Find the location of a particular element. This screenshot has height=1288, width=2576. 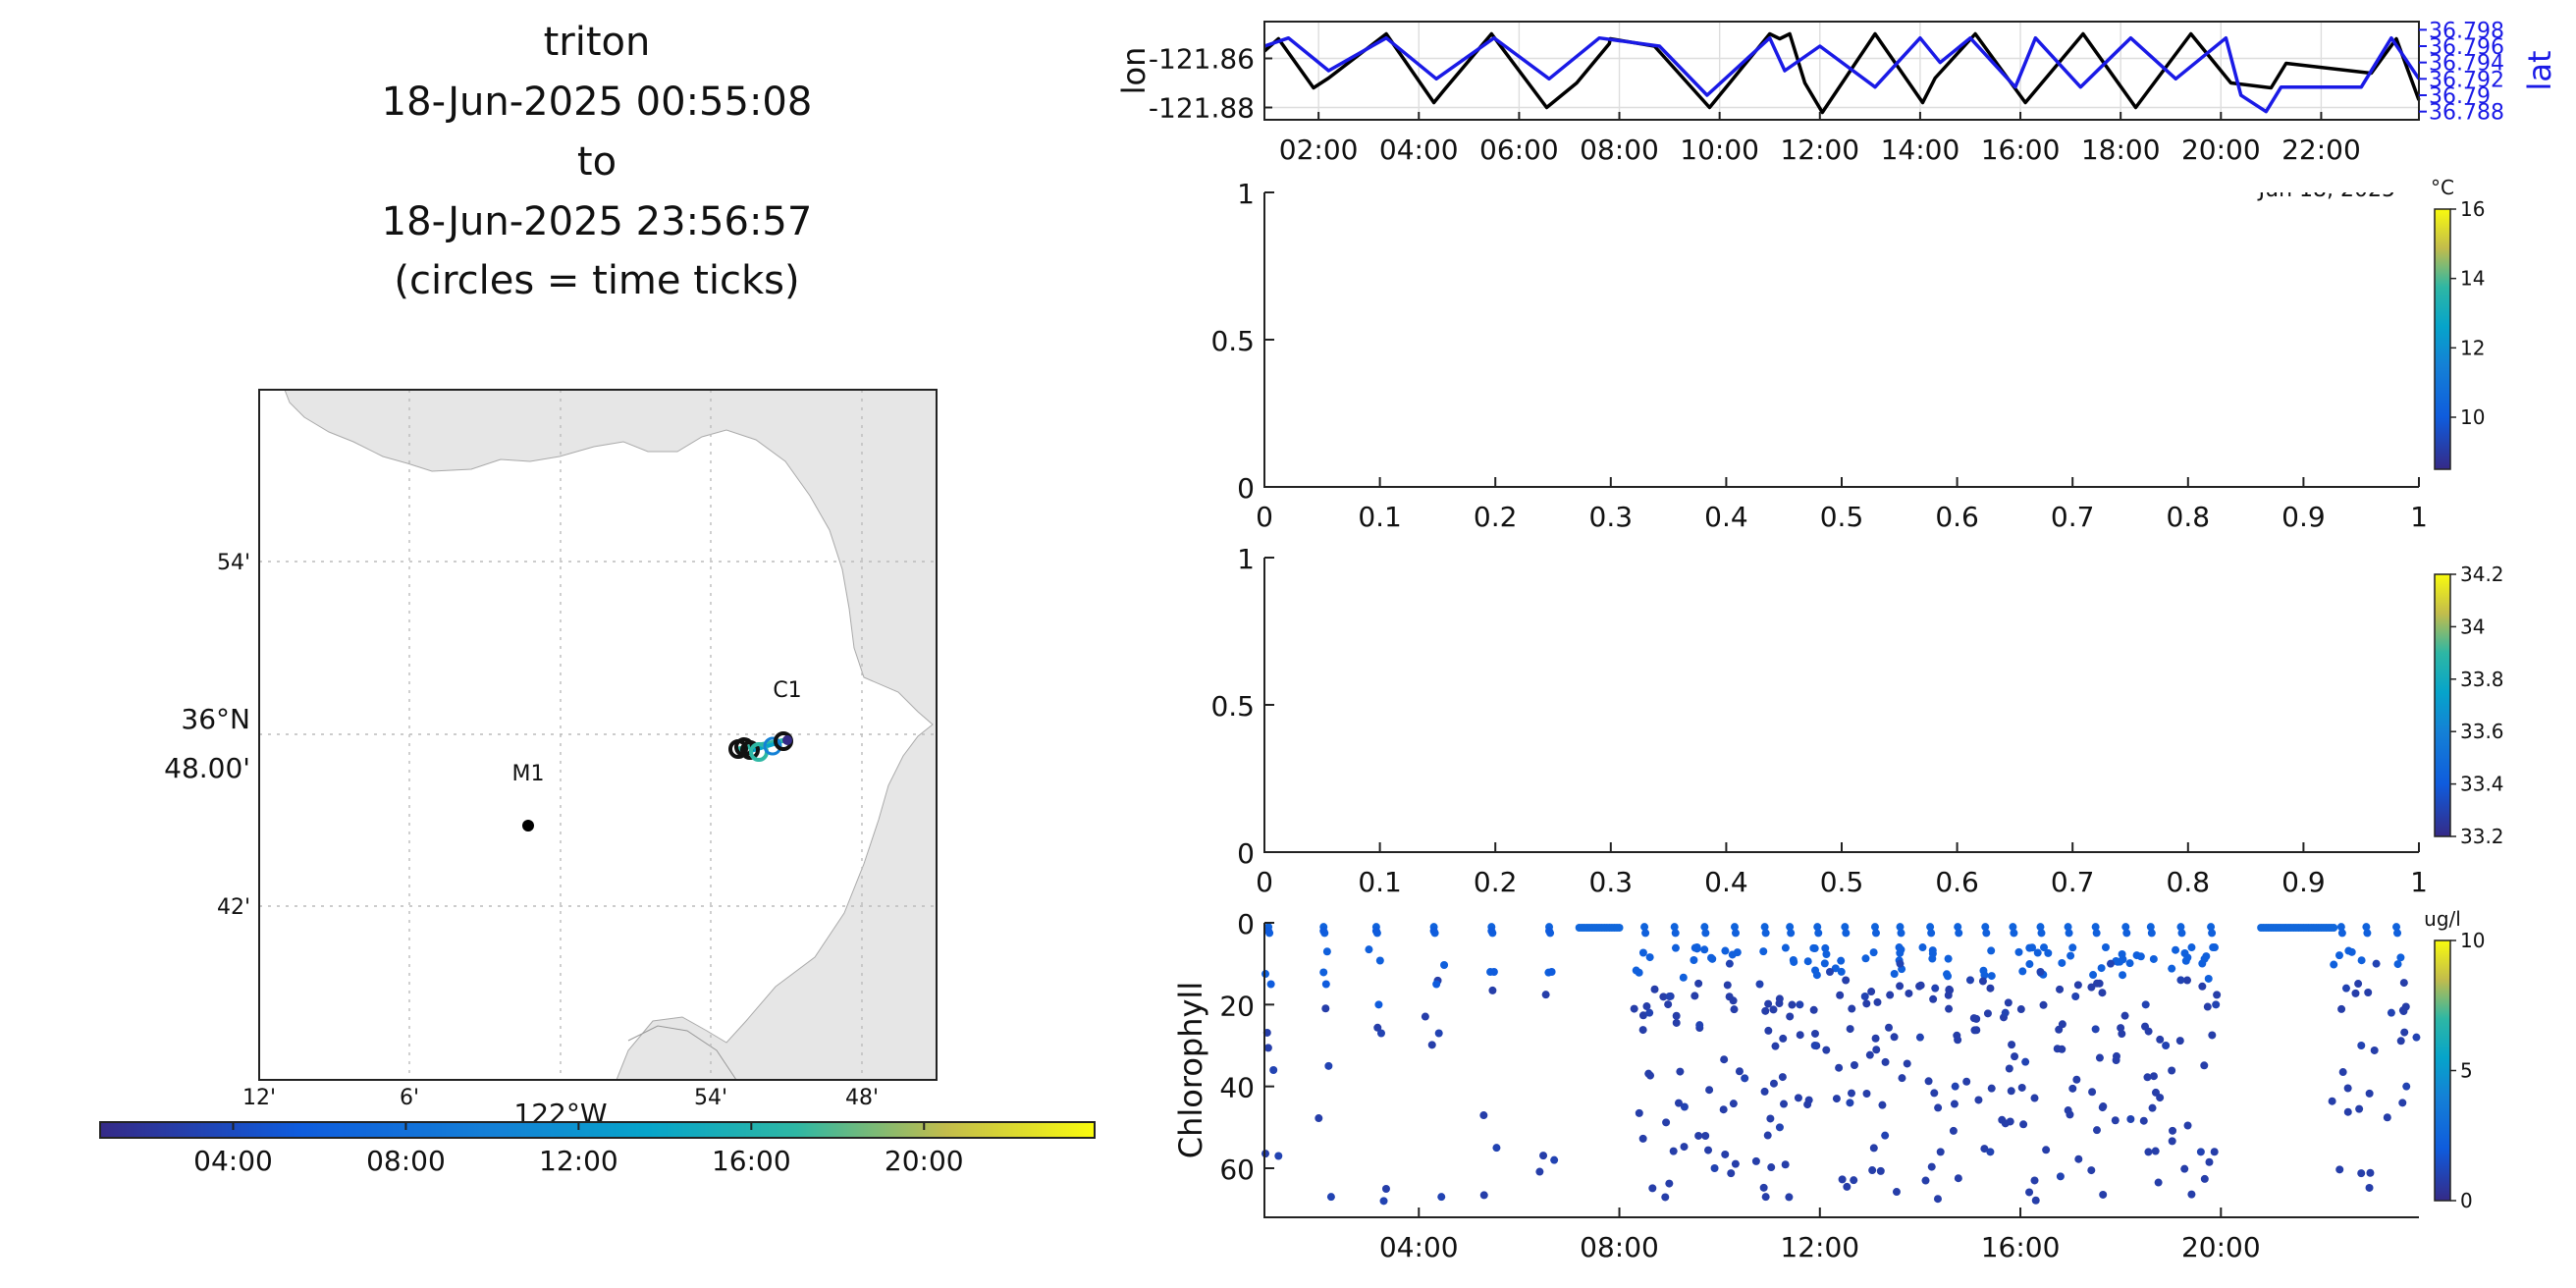

time-colorbar-ticks: 04:00 08:00 12:00 16:00 20:00 is located at coordinates (578, 1149).